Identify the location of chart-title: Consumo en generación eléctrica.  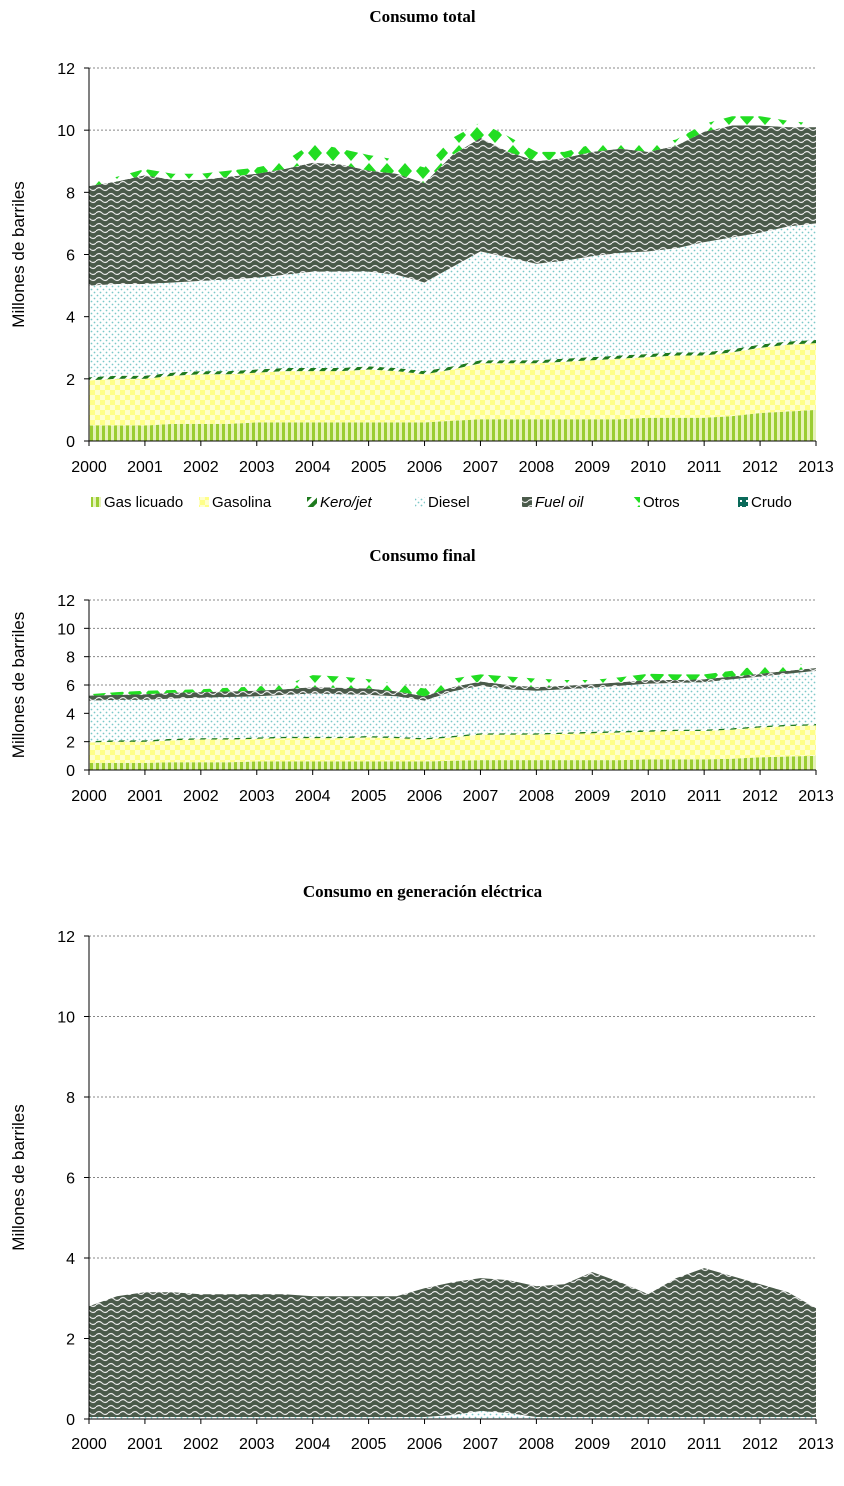
(423, 891).